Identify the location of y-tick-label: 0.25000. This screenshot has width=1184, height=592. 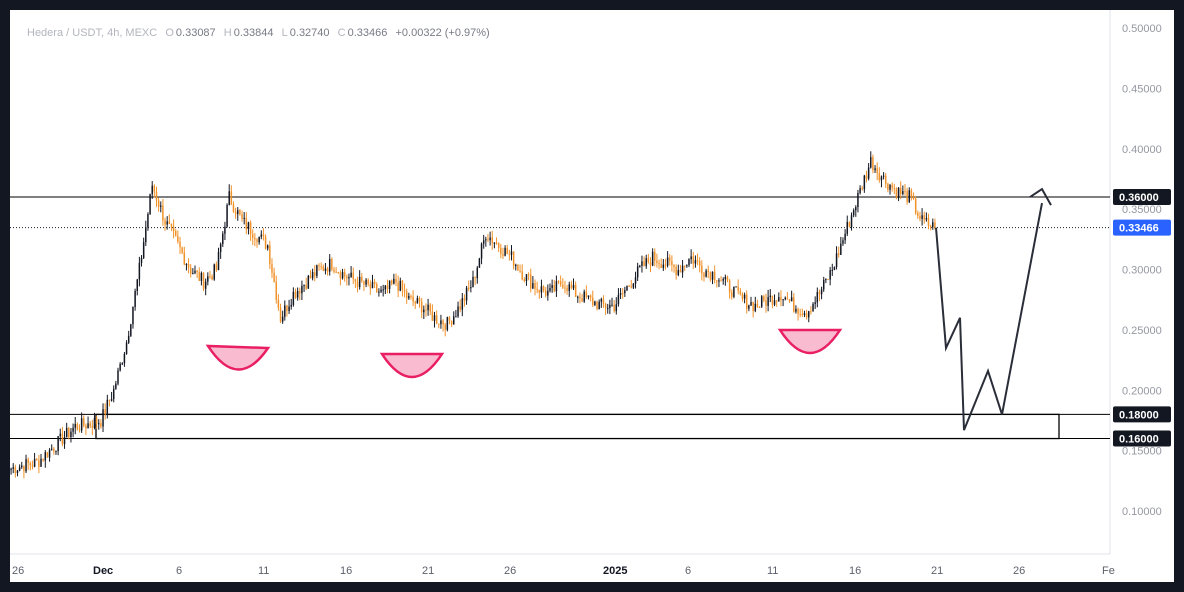
(1142, 331).